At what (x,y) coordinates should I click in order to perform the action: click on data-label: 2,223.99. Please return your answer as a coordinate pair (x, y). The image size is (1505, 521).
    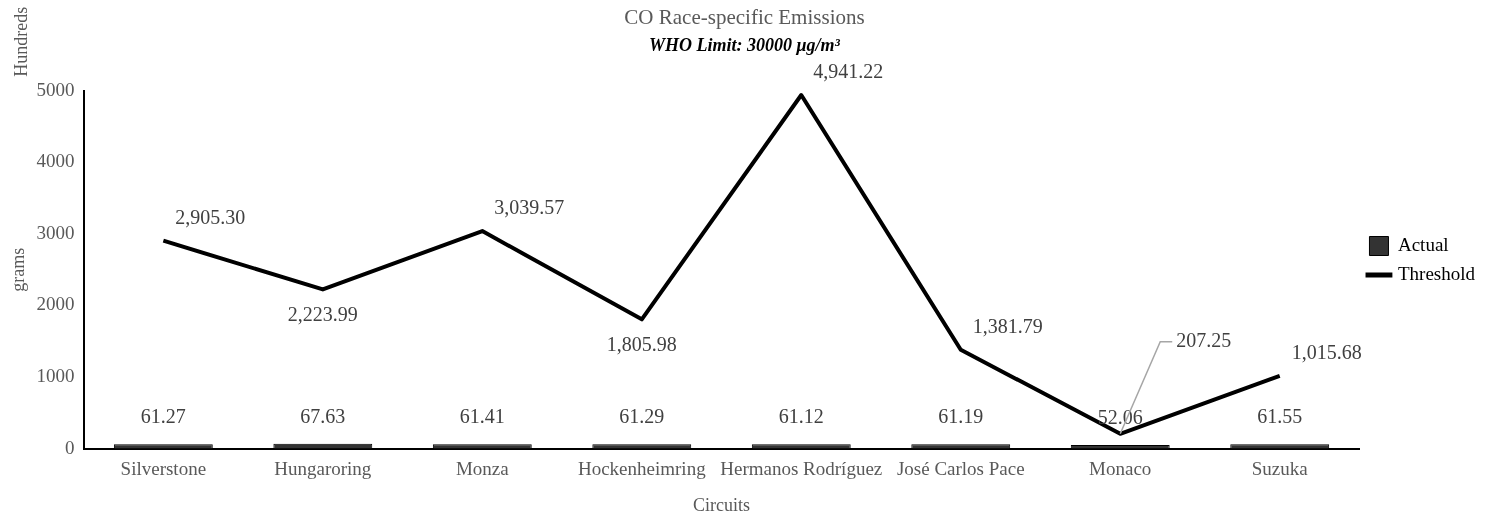
    Looking at the image, I should click on (322, 313).